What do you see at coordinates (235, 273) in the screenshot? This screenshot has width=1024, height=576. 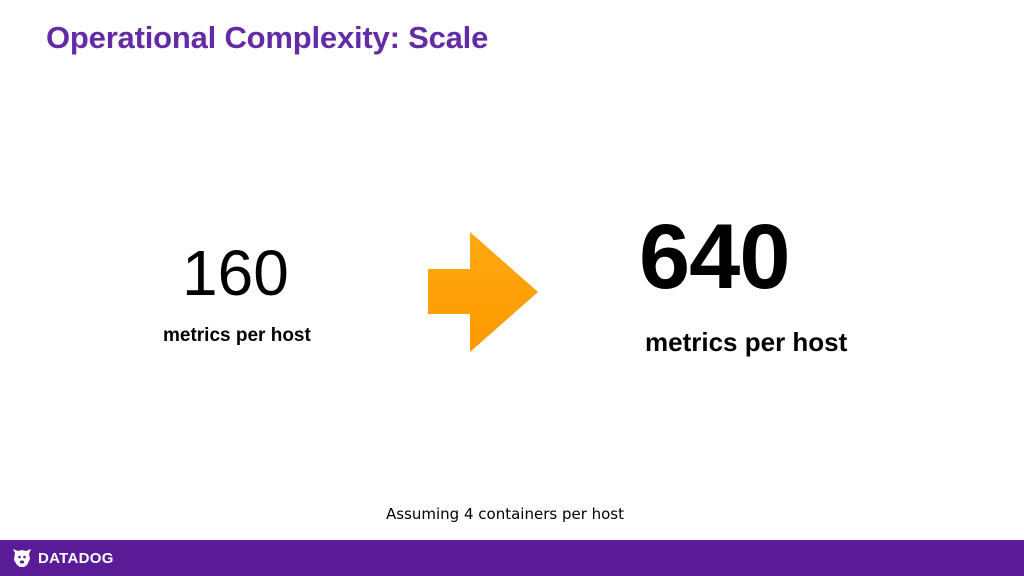 I see `before-metric-value: 160` at bounding box center [235, 273].